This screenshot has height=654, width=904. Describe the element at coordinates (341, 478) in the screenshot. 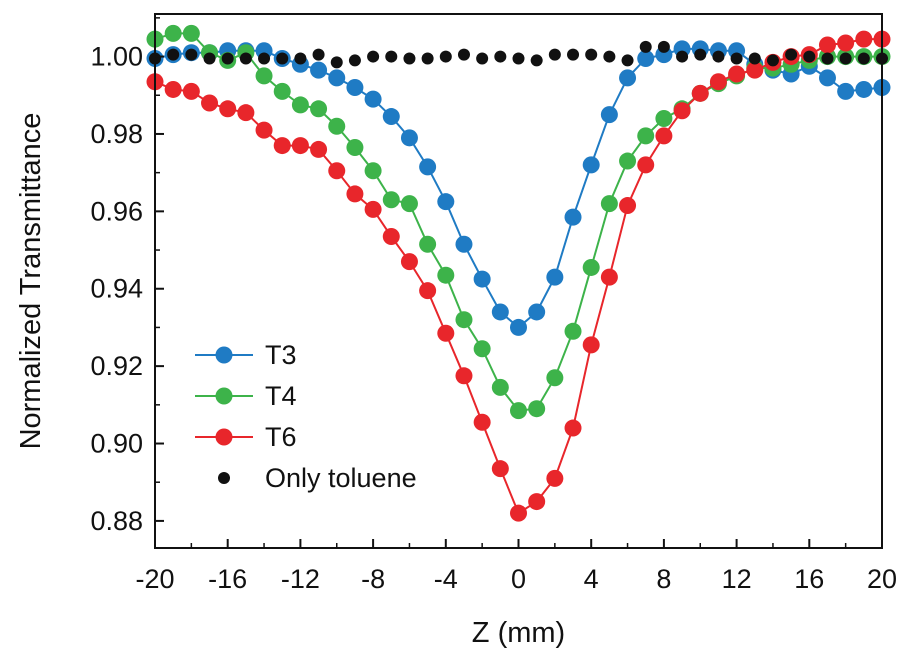

I see `legend-label: Only toluene` at that location.